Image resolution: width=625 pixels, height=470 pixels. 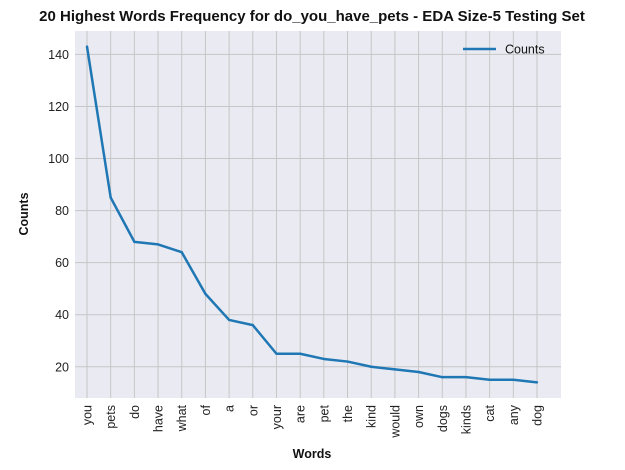 I want to click on x-tick-label: cat, so click(x=490, y=412).